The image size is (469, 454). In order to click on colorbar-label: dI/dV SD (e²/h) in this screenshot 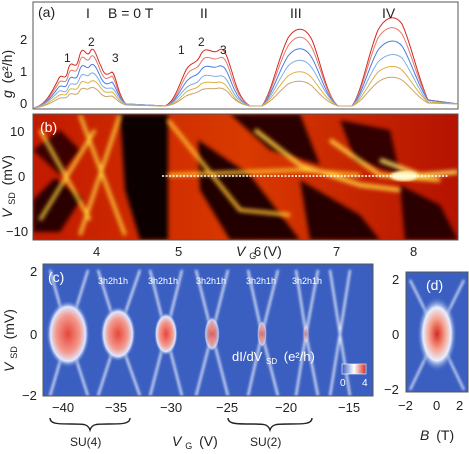, I will do `click(273, 358)`.